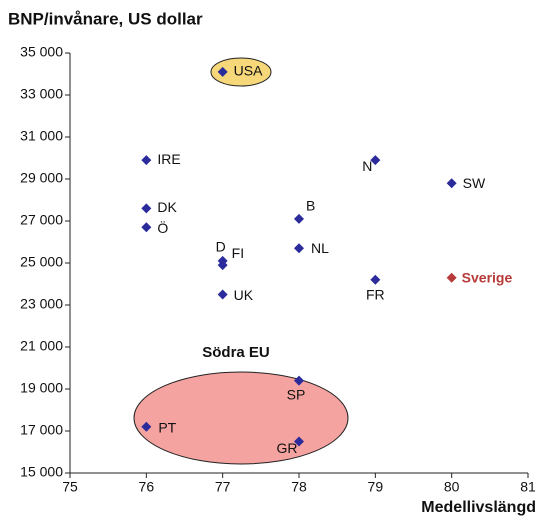 This screenshot has height=521, width=540. What do you see at coordinates (375, 295) in the screenshot?
I see `point-label: FR` at bounding box center [375, 295].